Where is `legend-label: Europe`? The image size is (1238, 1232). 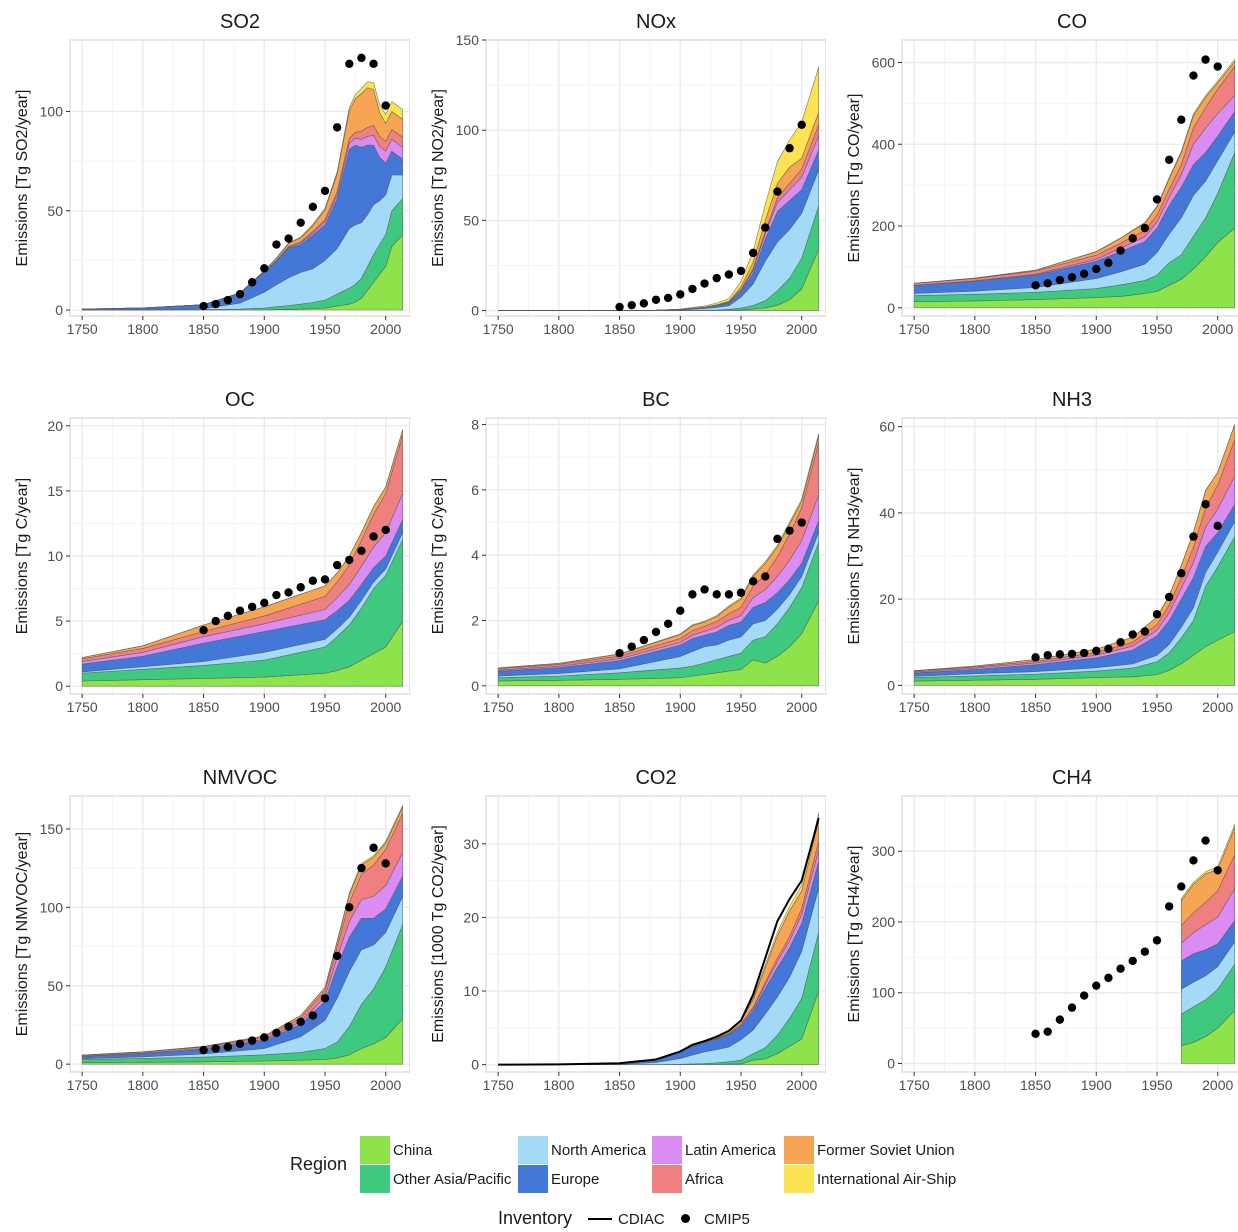
legend-label: Europe is located at coordinates (575, 1179).